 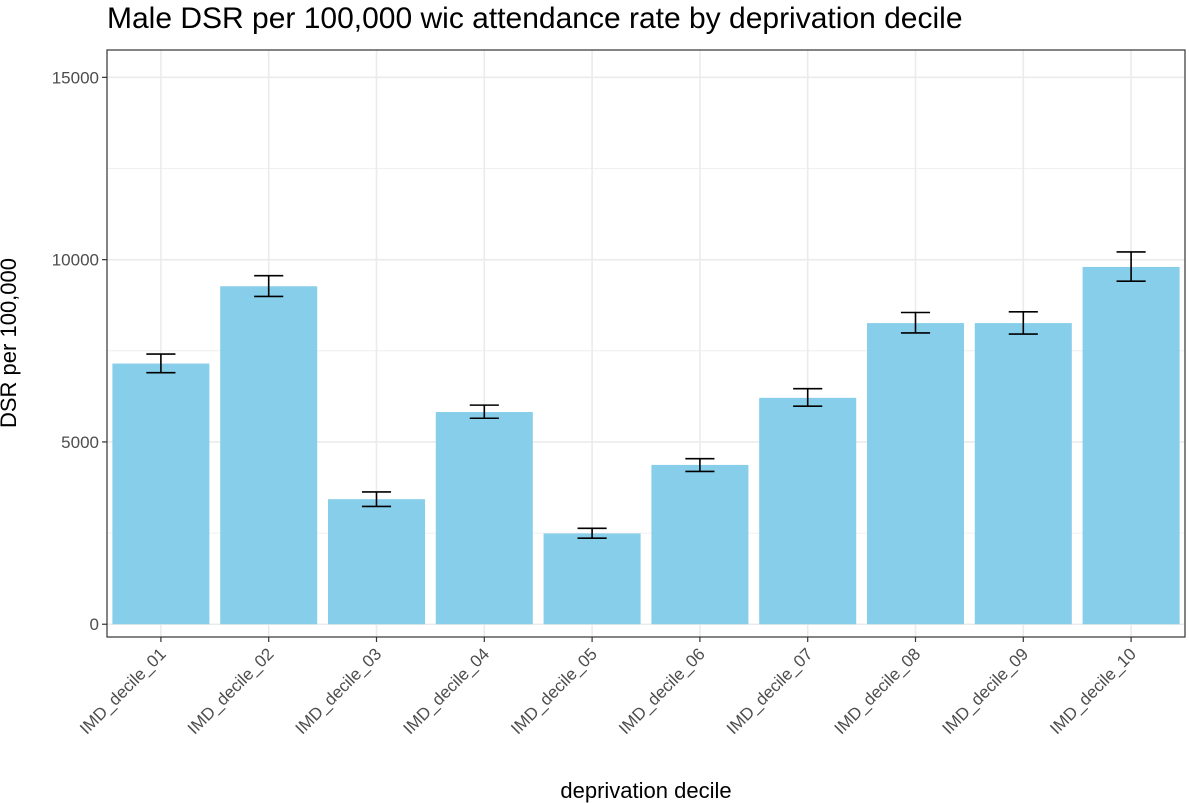 I want to click on x-tick-label: IMD_decile_06, so click(x=662, y=691).